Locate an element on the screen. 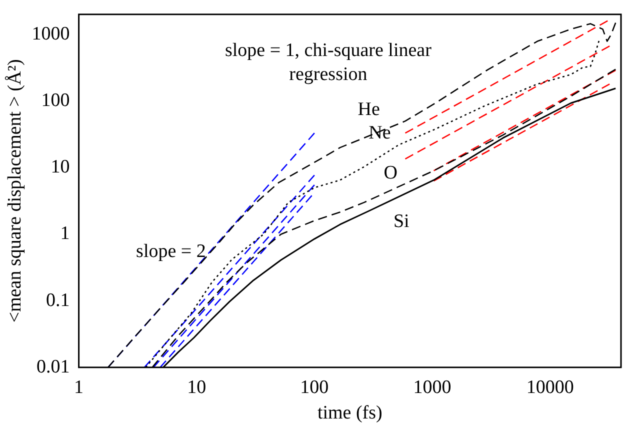 The image size is (627, 429). x-axis-title: time (fs) is located at coordinates (349, 413).